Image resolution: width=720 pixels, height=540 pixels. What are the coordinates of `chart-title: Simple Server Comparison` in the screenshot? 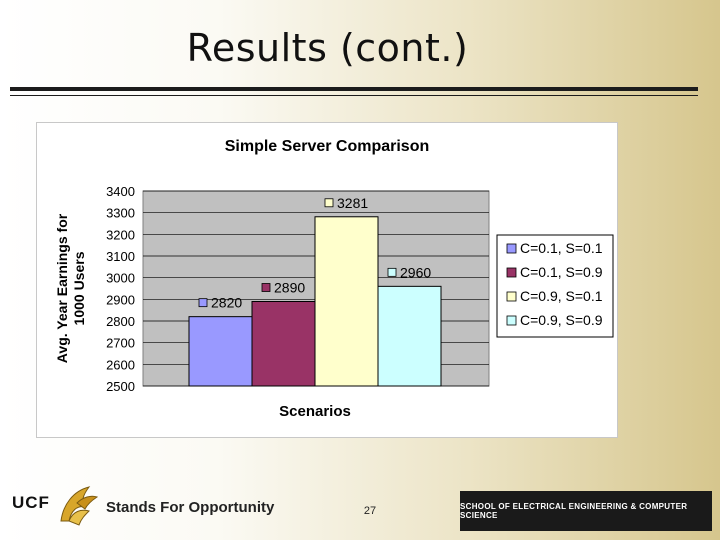 It's located at (327, 146).